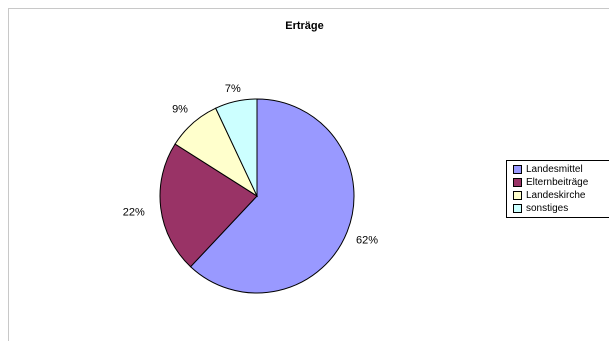  I want to click on pie-slice-sonstiges, so click(236, 147).